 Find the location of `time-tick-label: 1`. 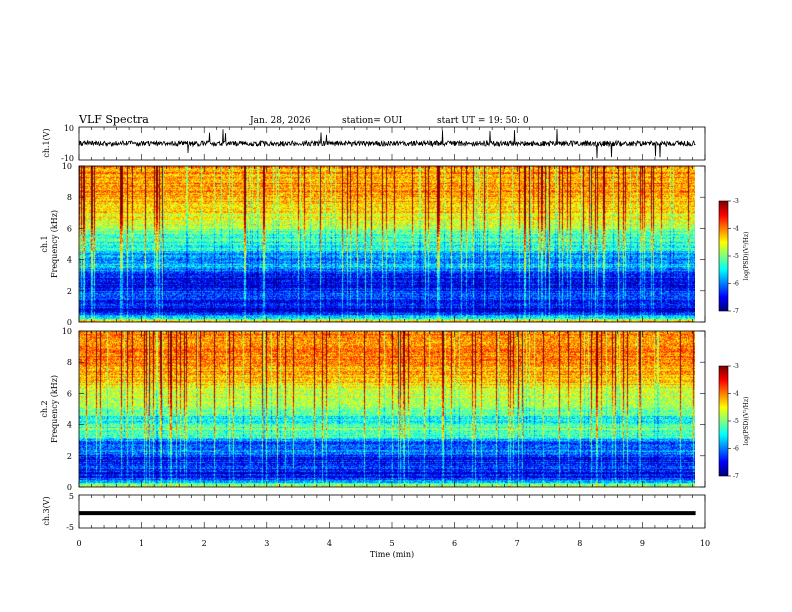

time-tick-label: 1 is located at coordinates (141, 543).